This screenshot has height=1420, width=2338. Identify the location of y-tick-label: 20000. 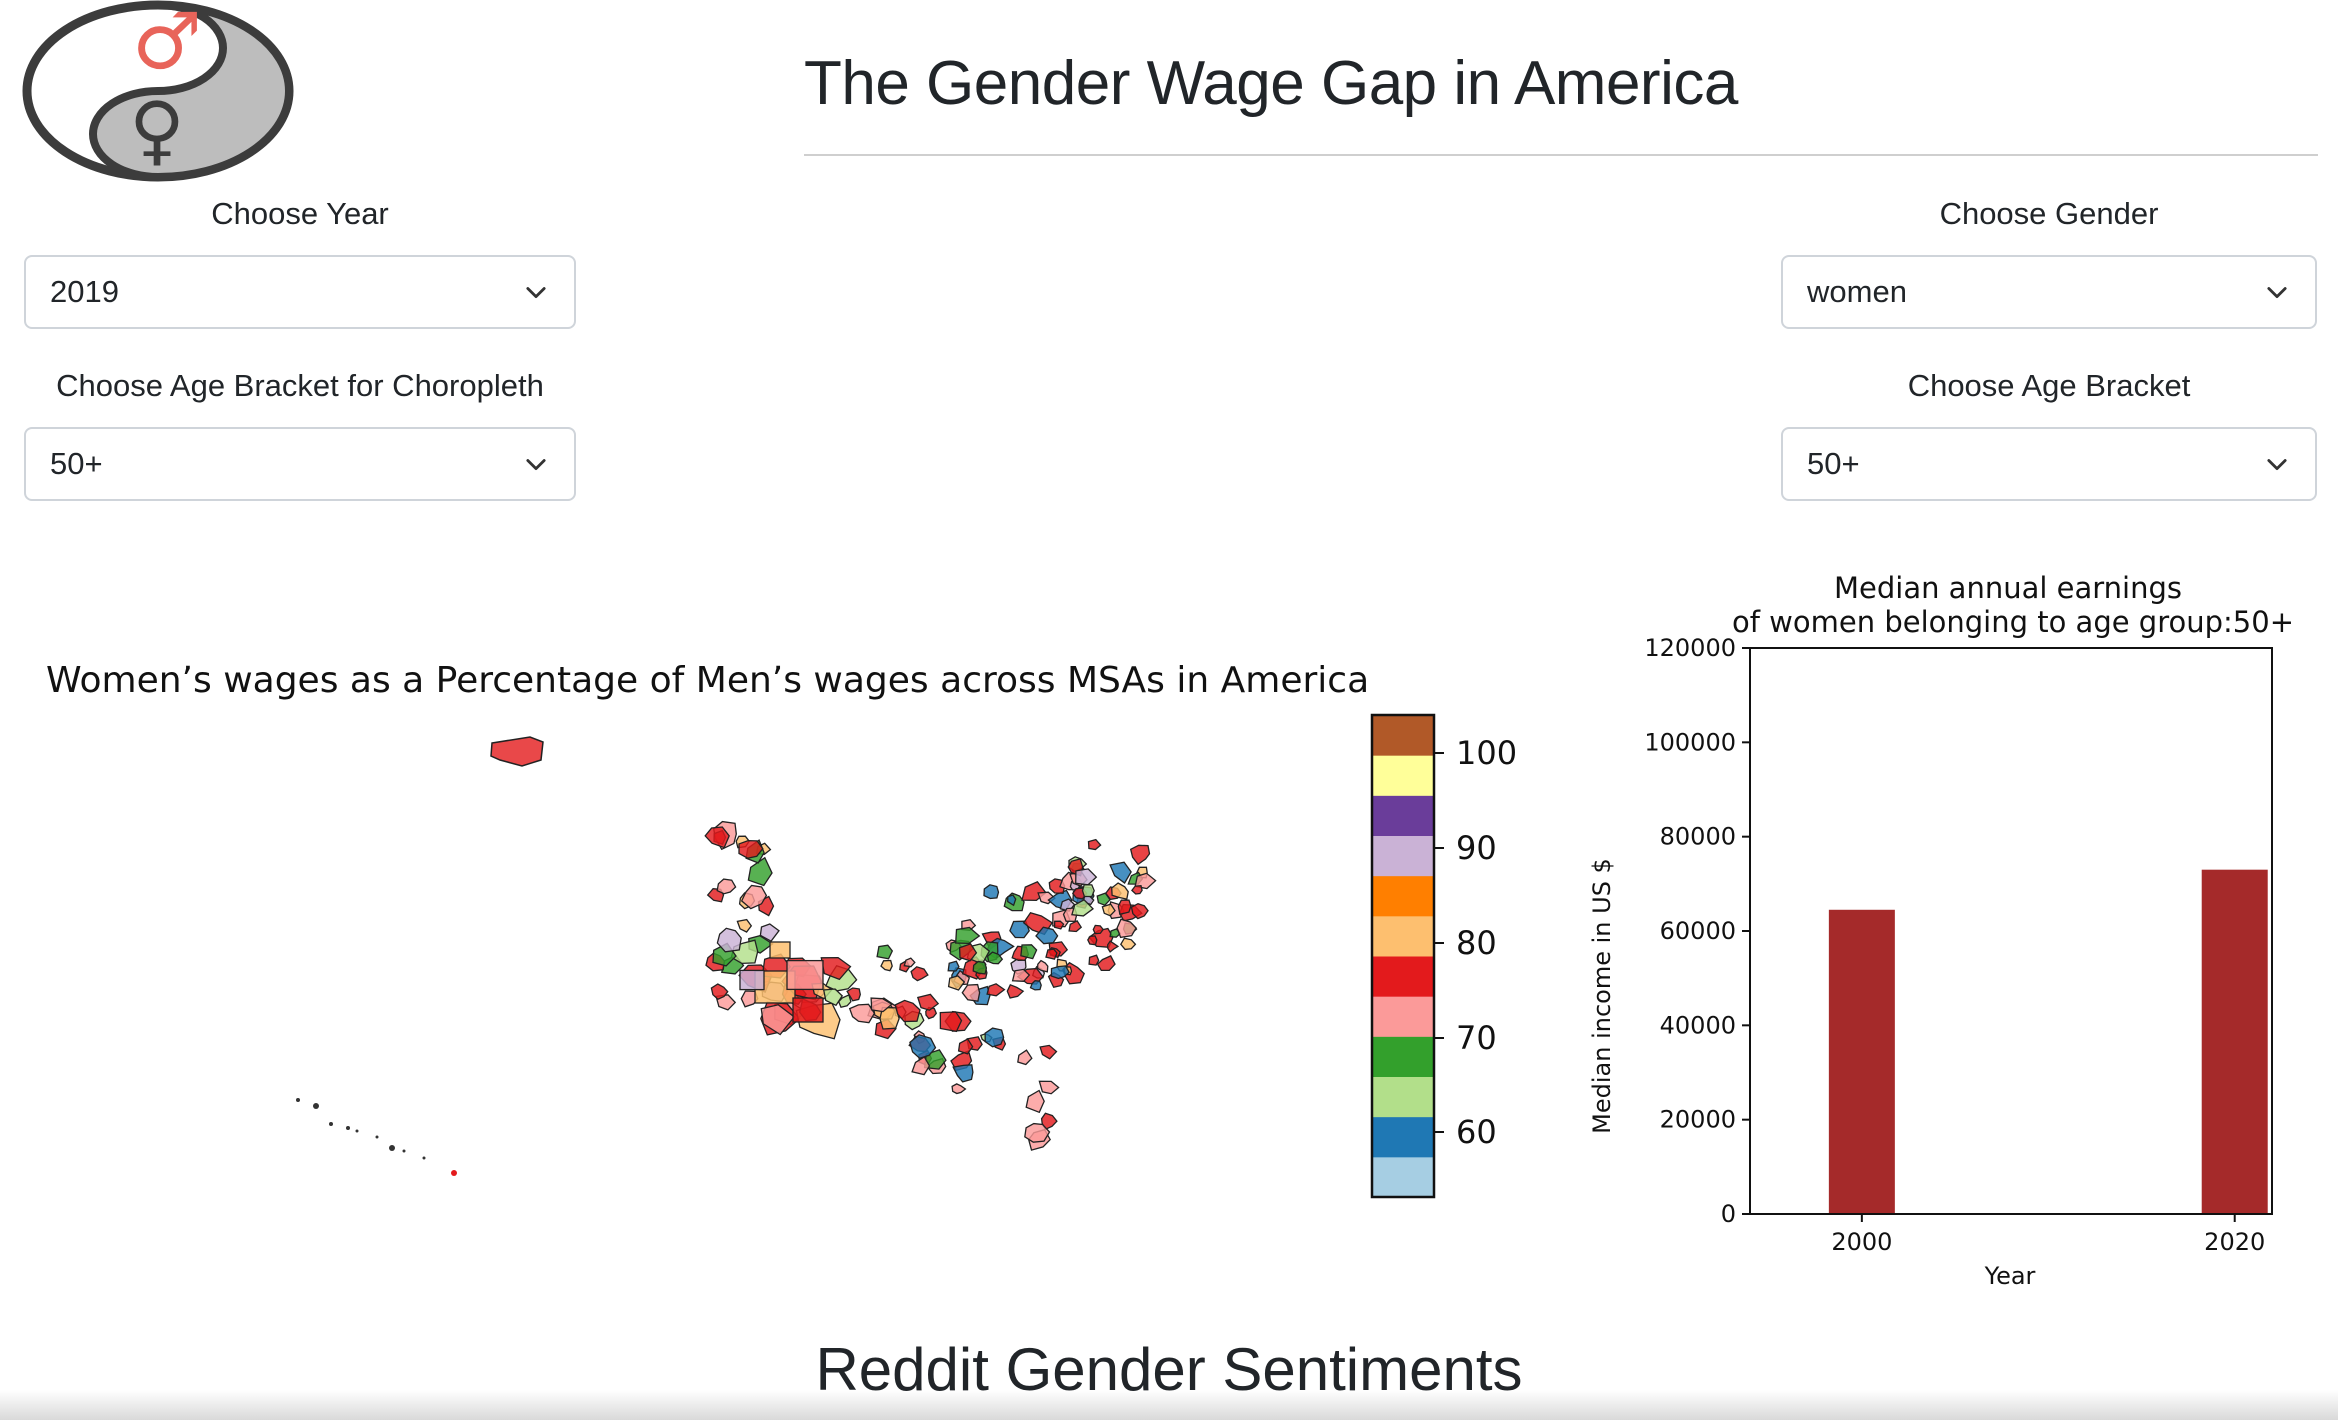
(1698, 1120).